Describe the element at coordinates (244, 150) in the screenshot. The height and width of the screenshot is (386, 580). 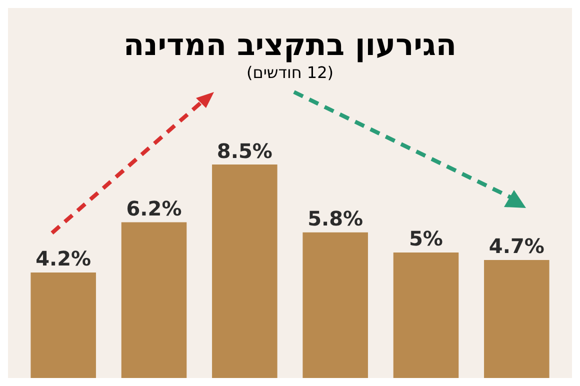
I see `data-label: 8.5%` at that location.